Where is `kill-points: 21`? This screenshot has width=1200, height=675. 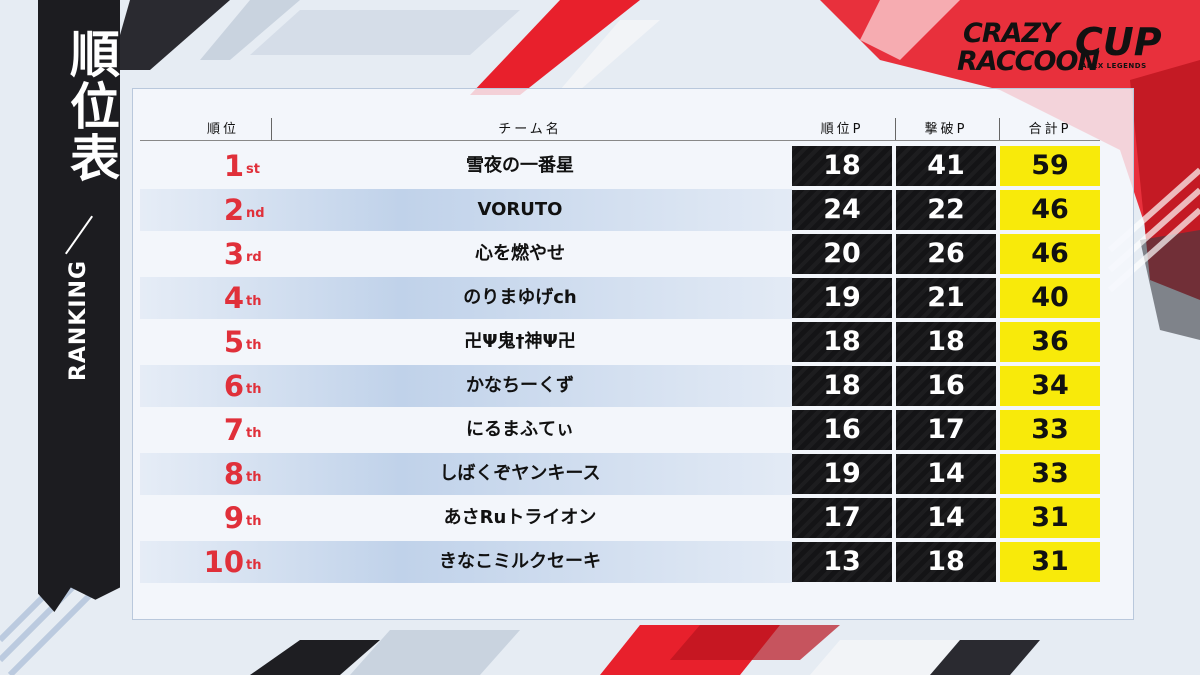
kill-points: 21 is located at coordinates (946, 298).